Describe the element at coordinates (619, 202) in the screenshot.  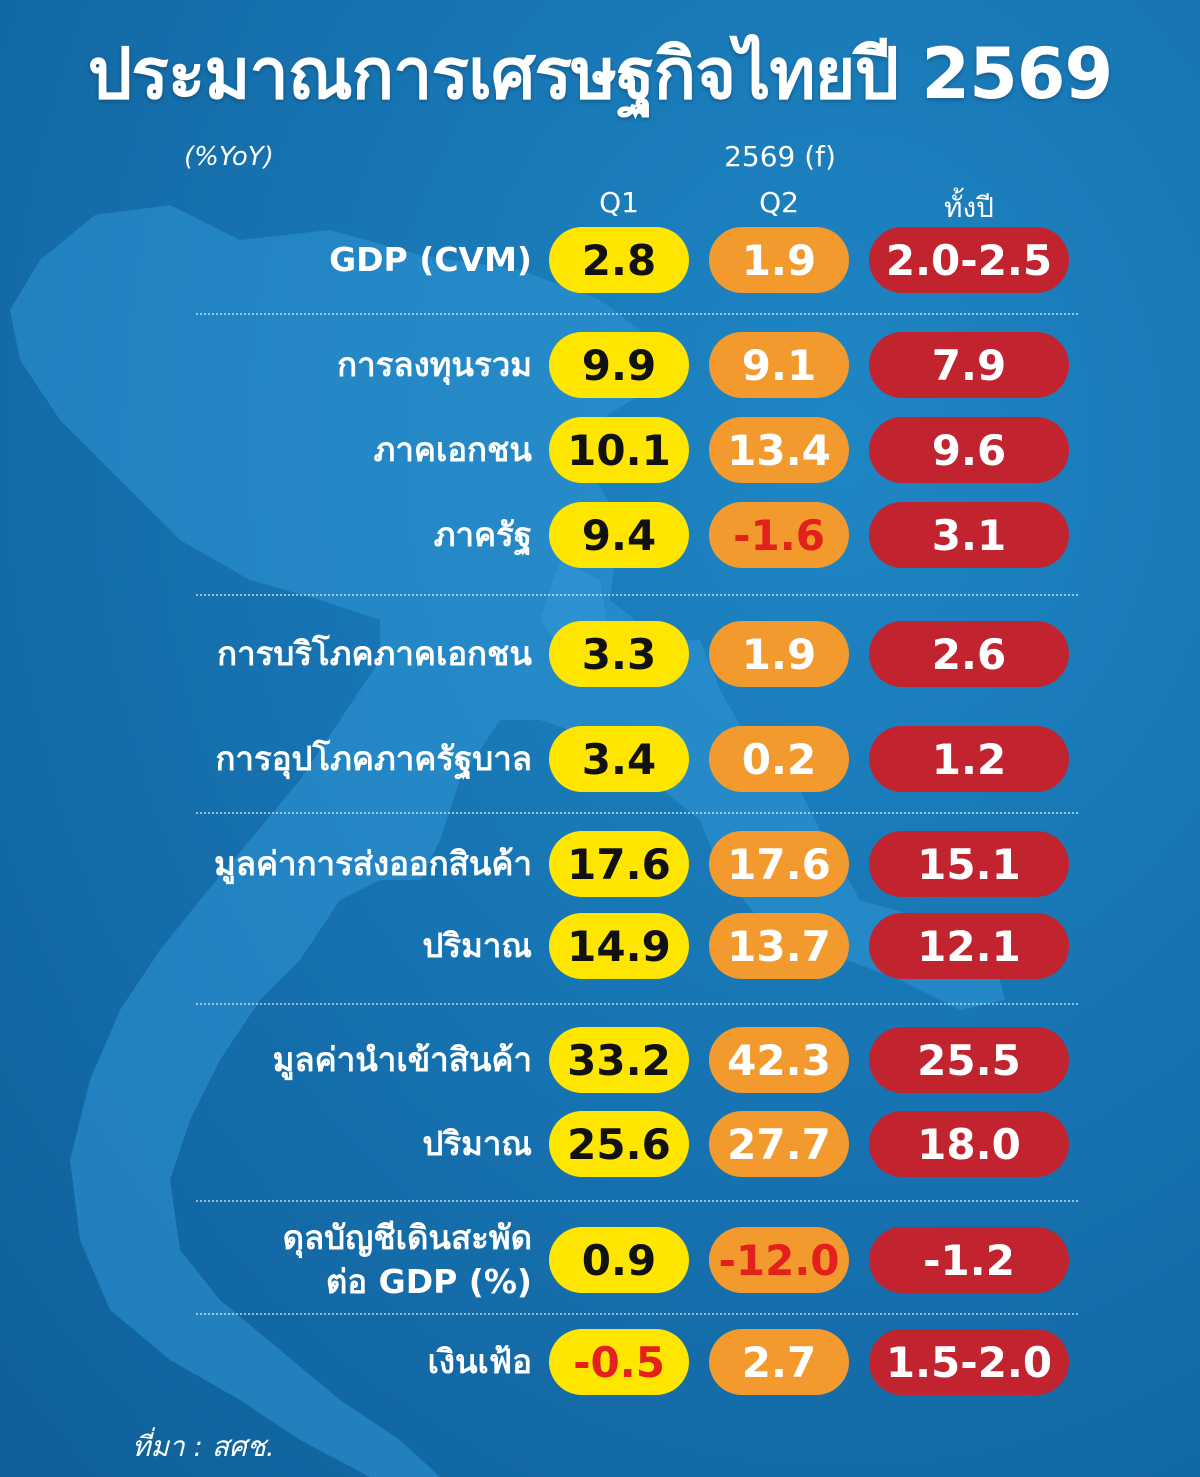
I see `column-header-q1: Q1` at that location.